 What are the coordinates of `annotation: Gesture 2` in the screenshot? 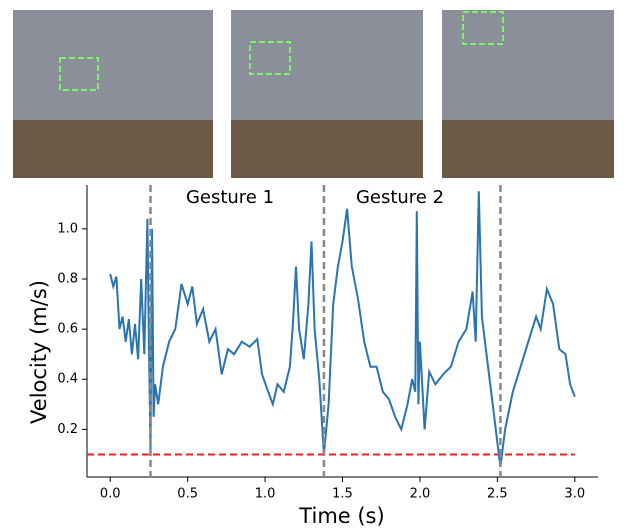 It's located at (400, 197).